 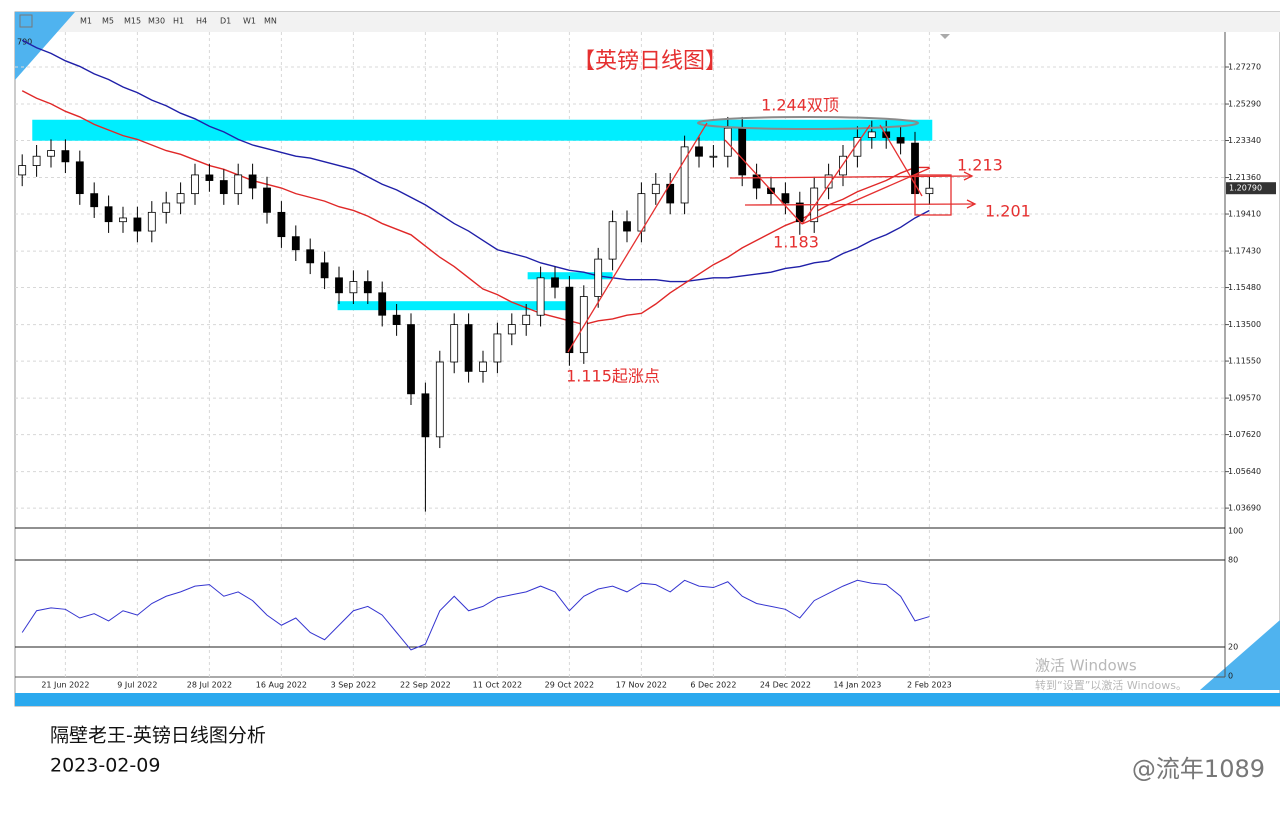 I want to click on annotation: 1.213, so click(x=980, y=165).